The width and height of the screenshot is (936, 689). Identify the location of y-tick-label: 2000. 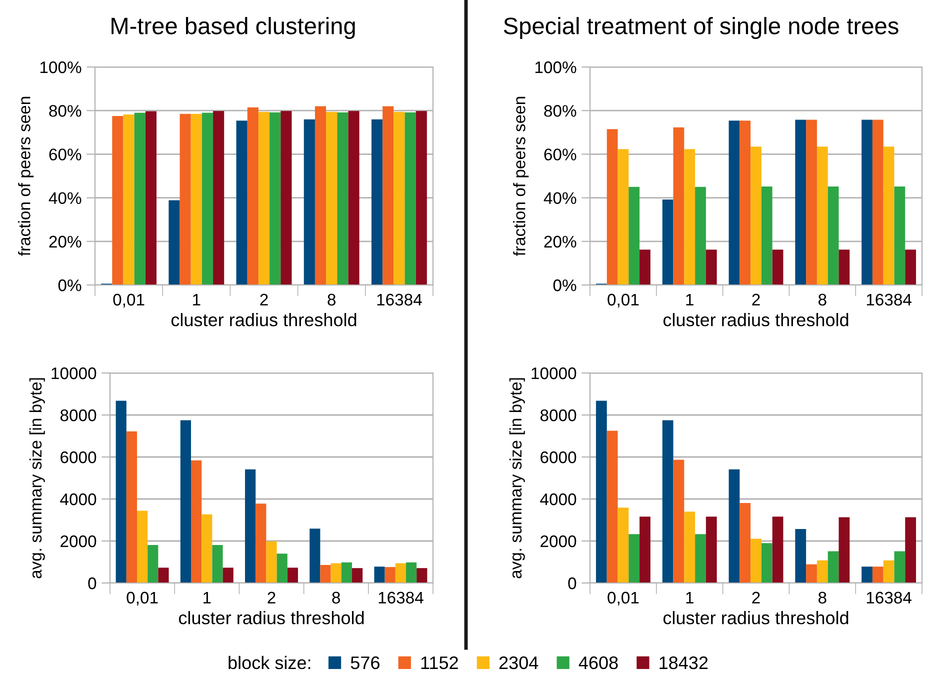
(558, 541).